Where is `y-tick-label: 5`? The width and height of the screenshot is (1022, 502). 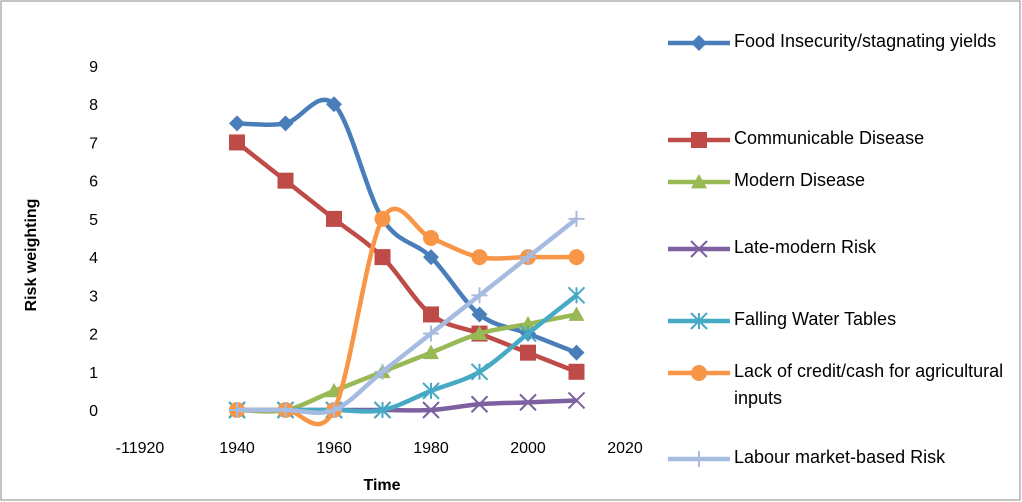
y-tick-label: 5 is located at coordinates (93, 220).